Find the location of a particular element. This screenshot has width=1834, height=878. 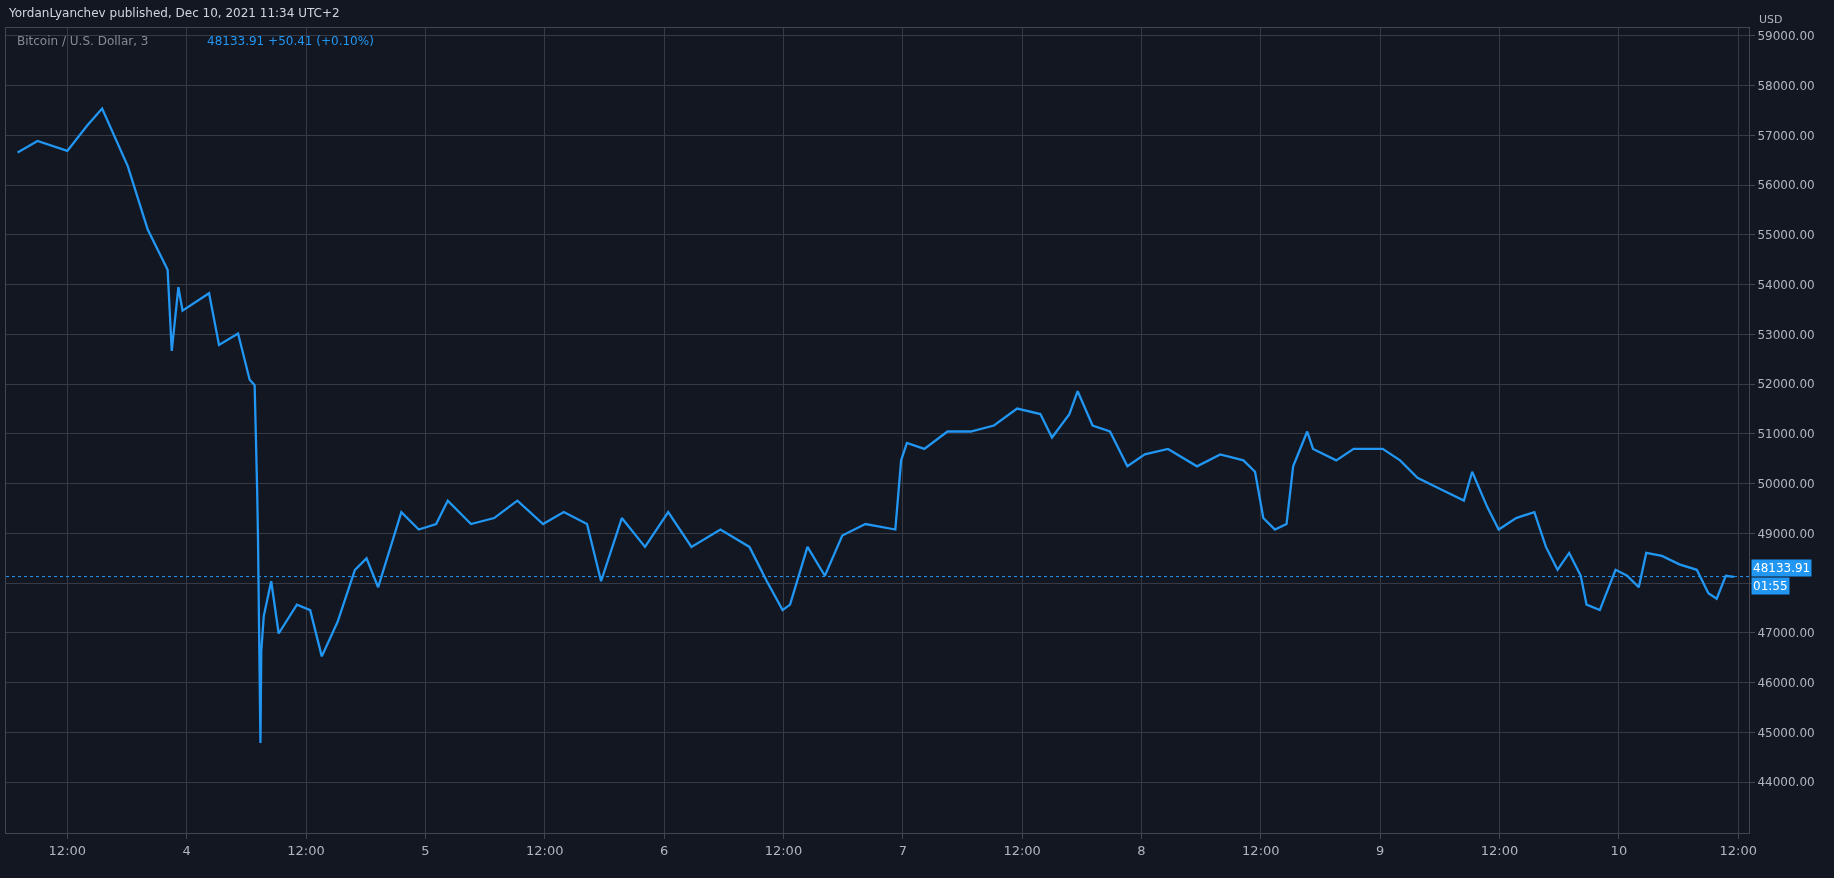

y-tick-label: 46000.00 is located at coordinates (1786, 682).